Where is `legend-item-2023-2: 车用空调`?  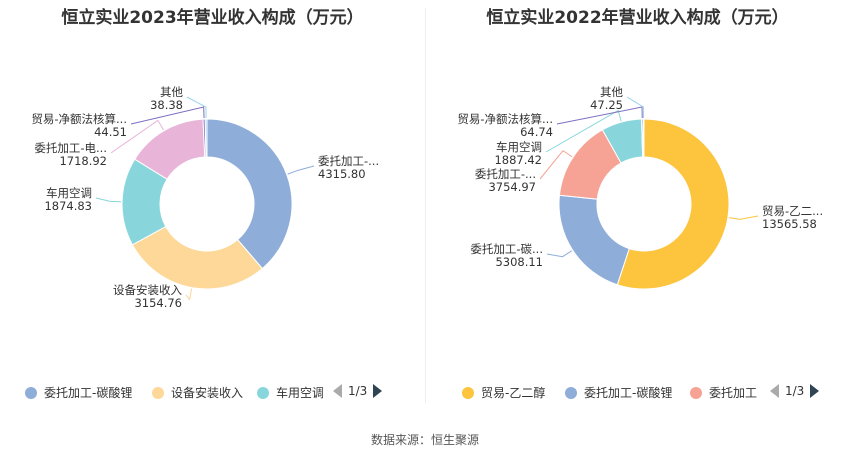 legend-item-2023-2: 车用空调 is located at coordinates (290, 392).